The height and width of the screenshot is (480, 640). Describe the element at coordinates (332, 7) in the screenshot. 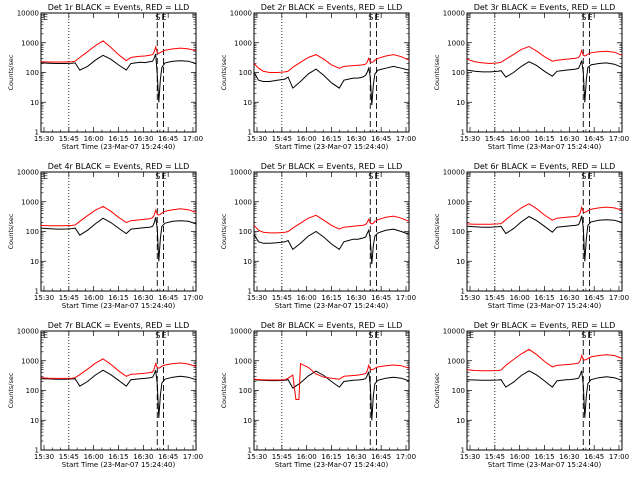

I see `panel-title: Det 2r BLACK = Events, RED = LLD` at that location.